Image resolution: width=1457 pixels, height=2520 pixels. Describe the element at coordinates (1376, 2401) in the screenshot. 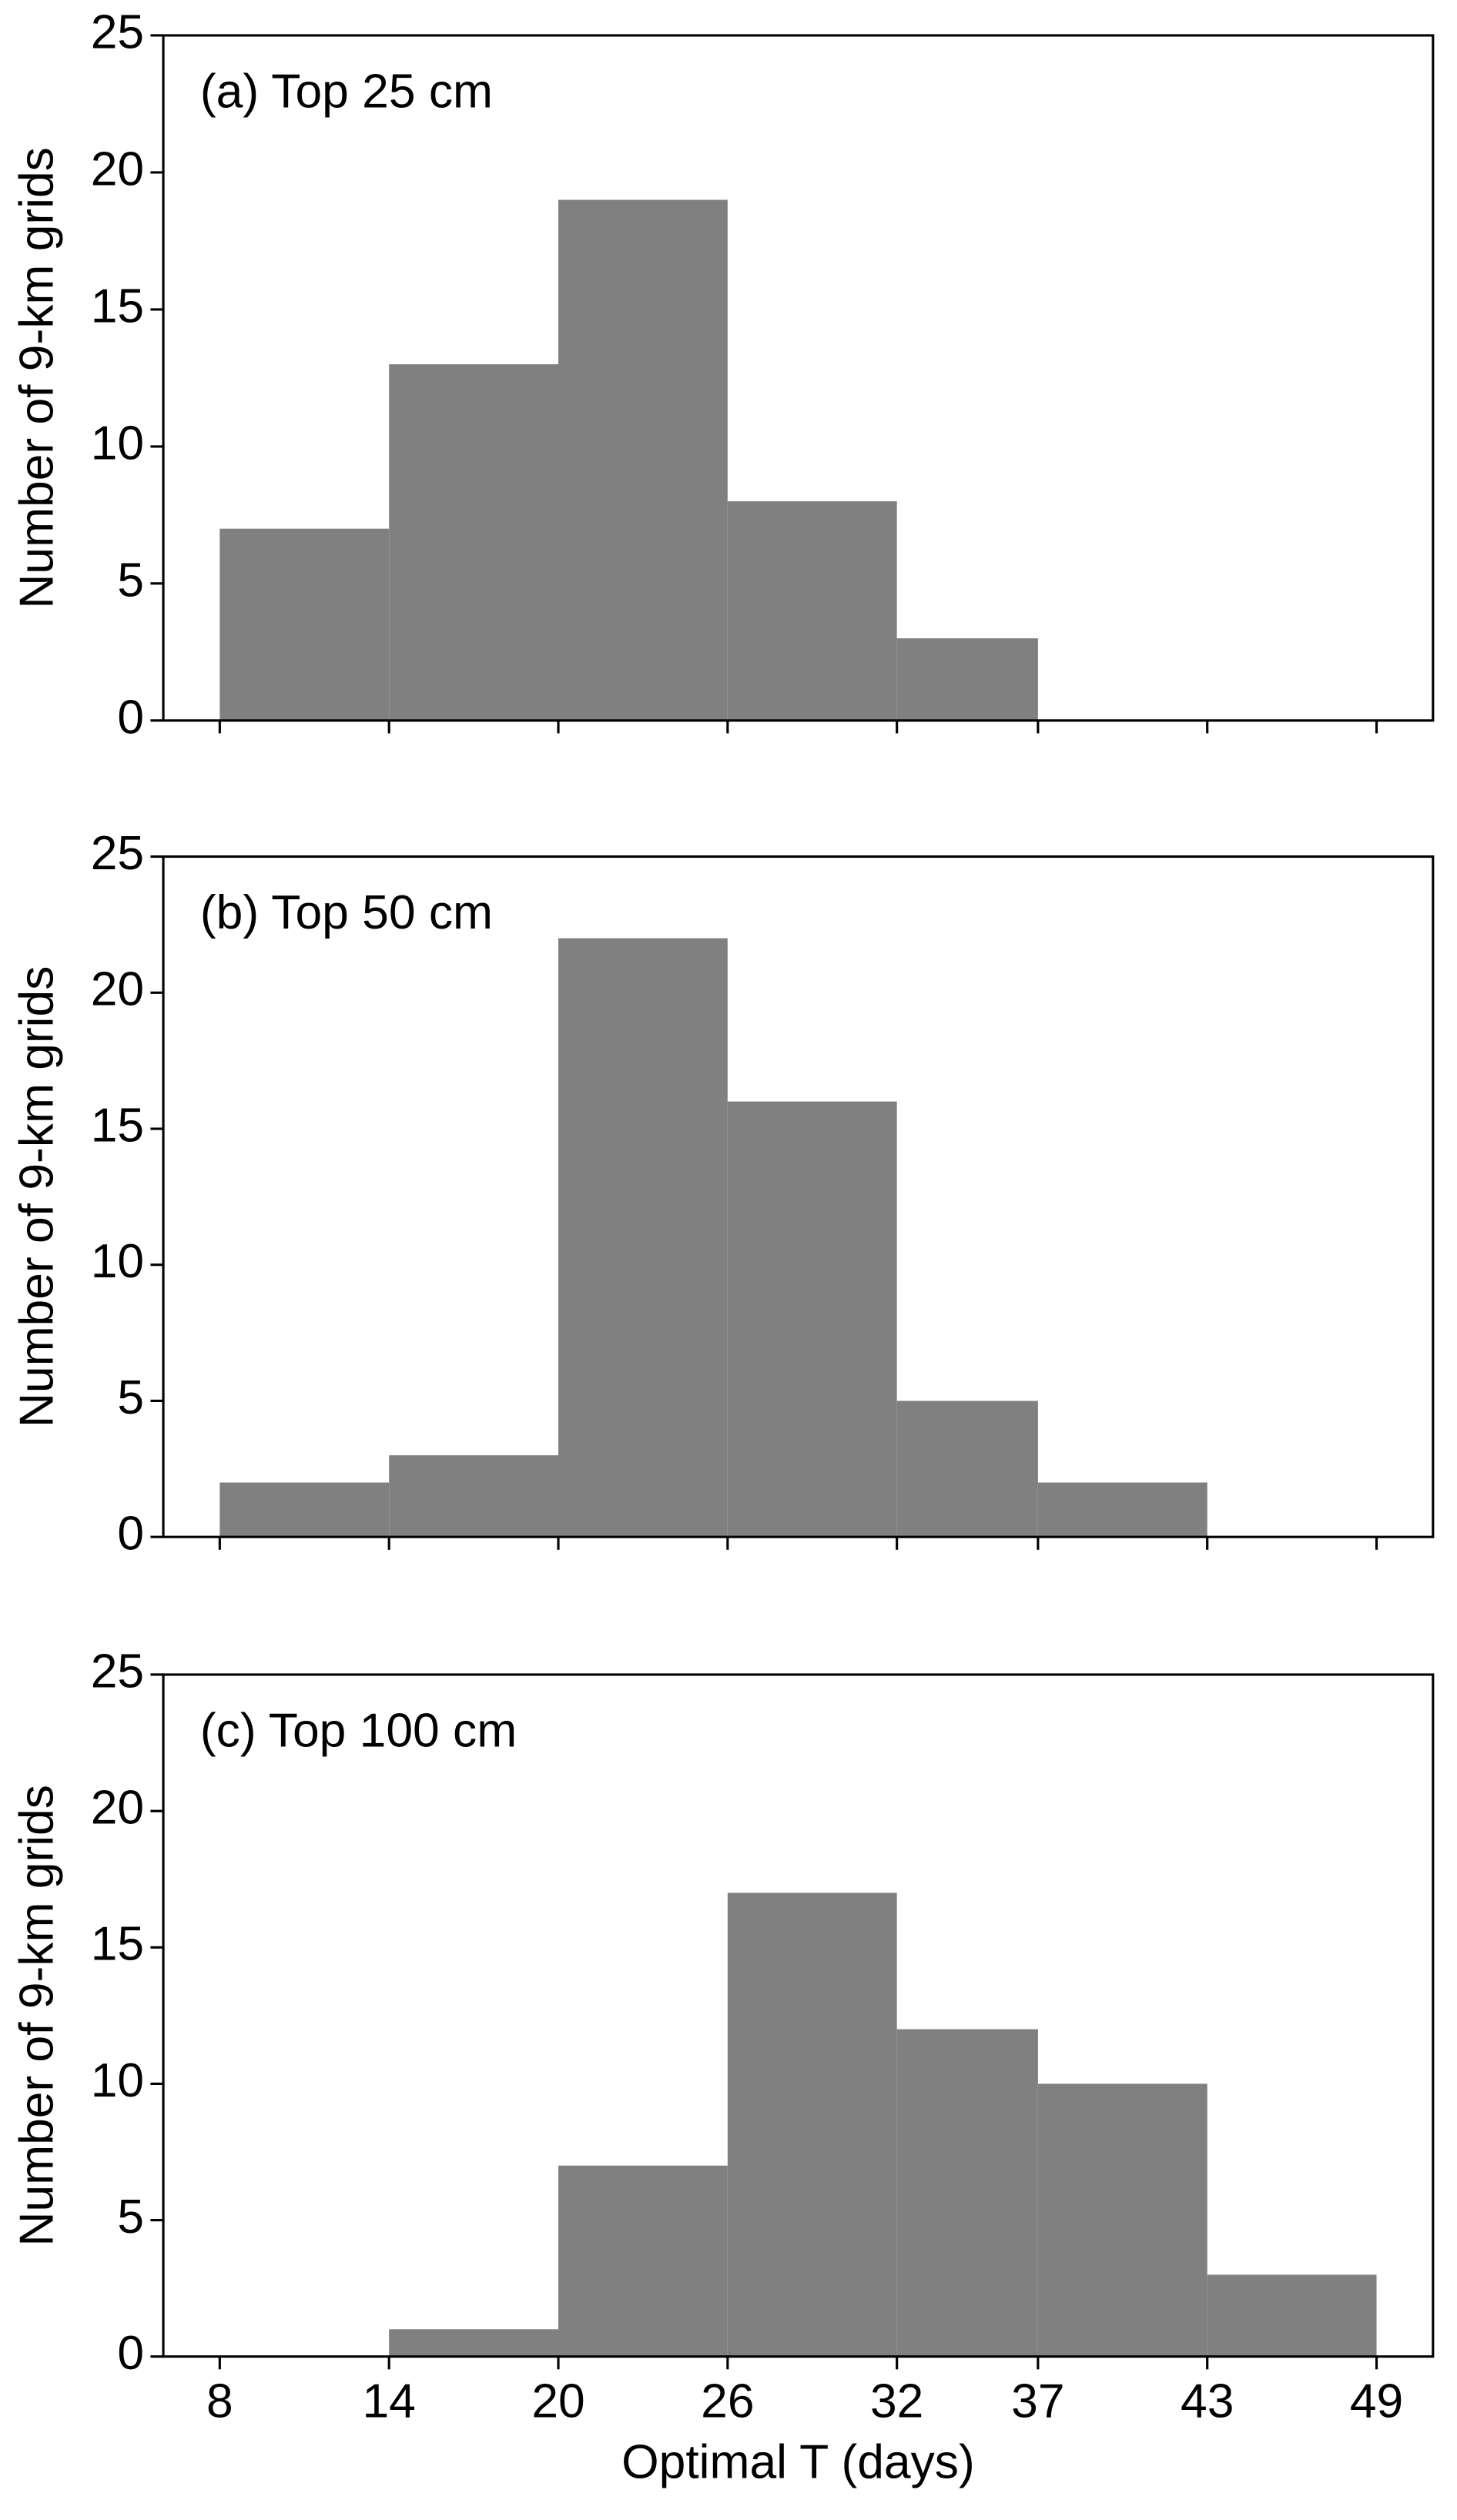

I see `x-tick-label: 49` at that location.